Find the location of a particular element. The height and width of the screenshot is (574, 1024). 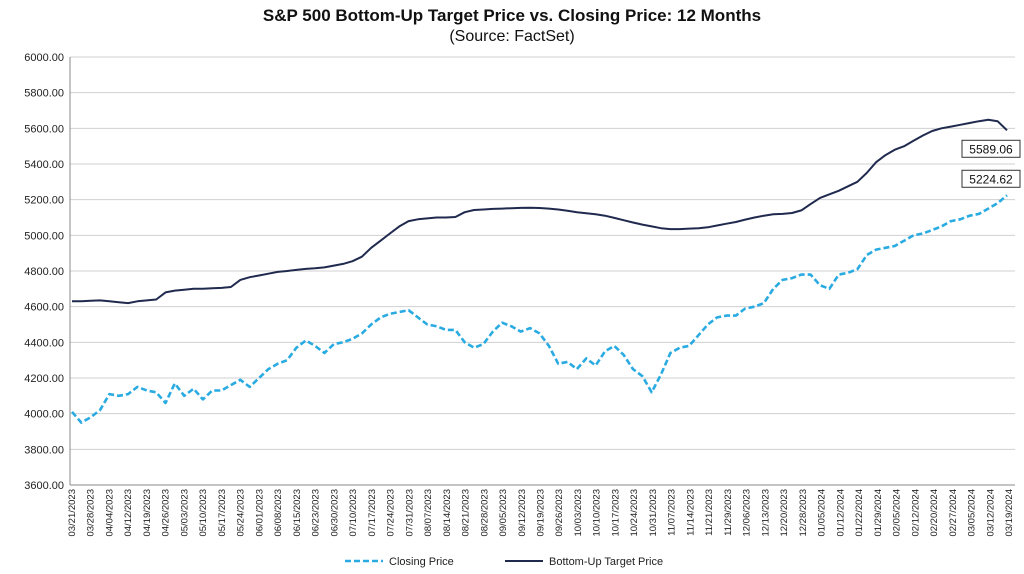

x-tick-label: 12/28/2023 is located at coordinates (803, 513).